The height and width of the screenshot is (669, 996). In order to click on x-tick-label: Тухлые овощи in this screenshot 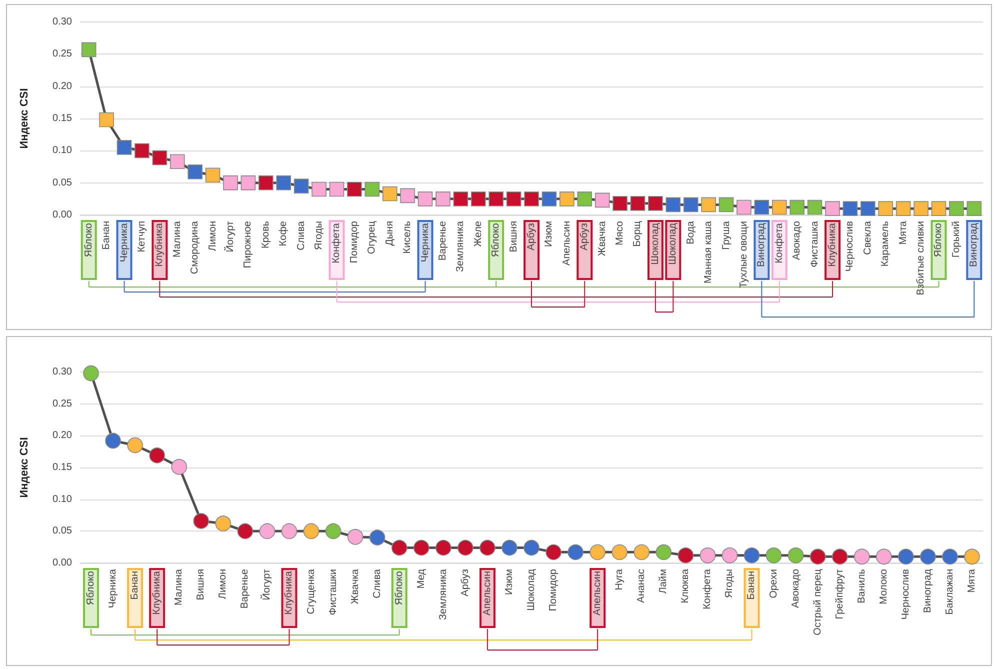, I will do `click(744, 254)`.